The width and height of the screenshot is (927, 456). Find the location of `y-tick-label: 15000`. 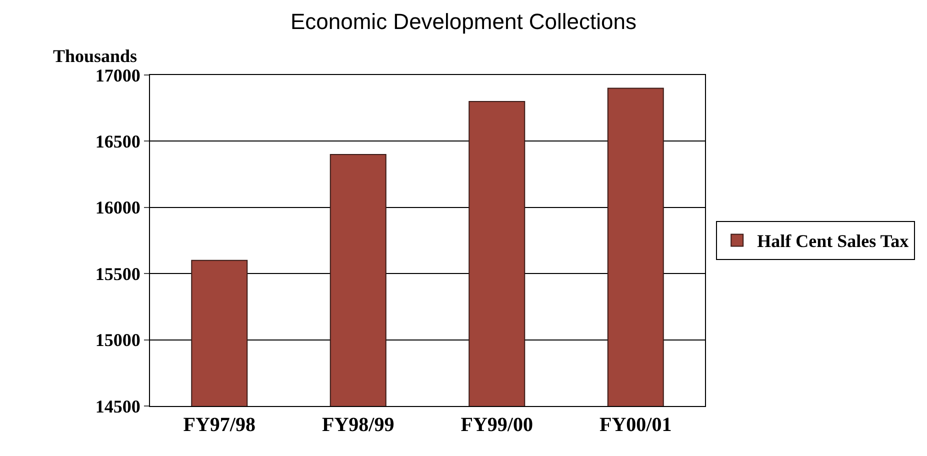

y-tick-label: 15000 is located at coordinates (117, 340).